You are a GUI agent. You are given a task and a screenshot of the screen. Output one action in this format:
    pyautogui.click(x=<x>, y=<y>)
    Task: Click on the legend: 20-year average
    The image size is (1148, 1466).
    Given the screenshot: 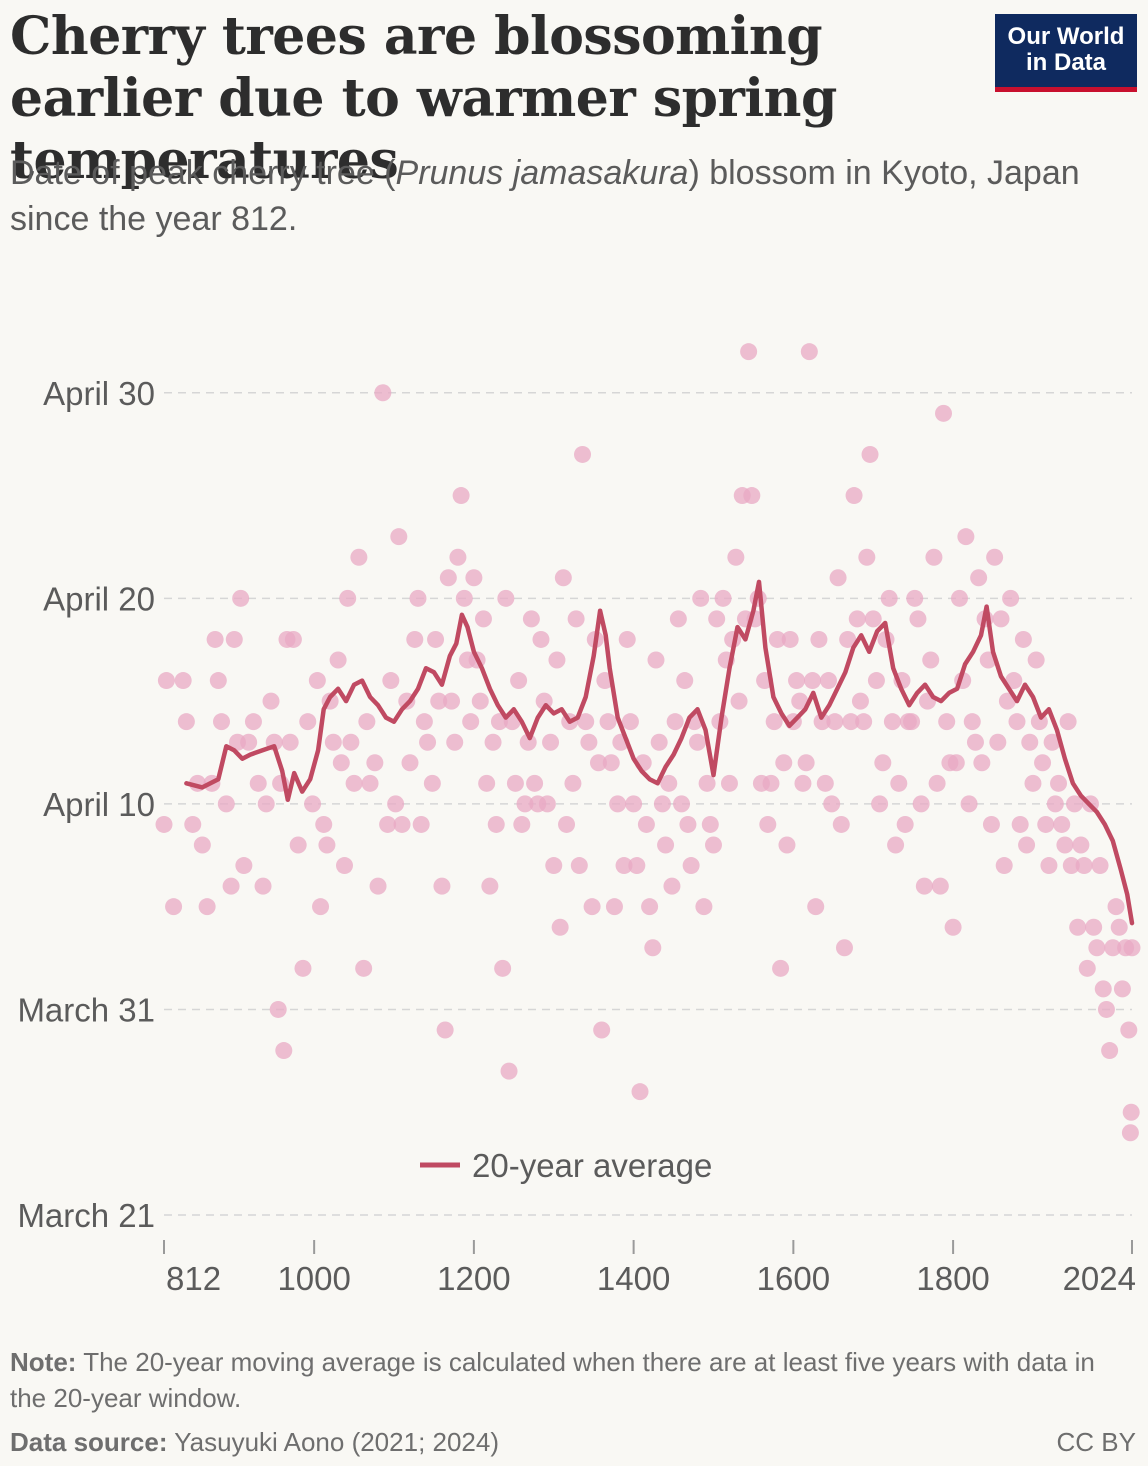 What is the action you would take?
    pyautogui.click(x=566, y=1165)
    